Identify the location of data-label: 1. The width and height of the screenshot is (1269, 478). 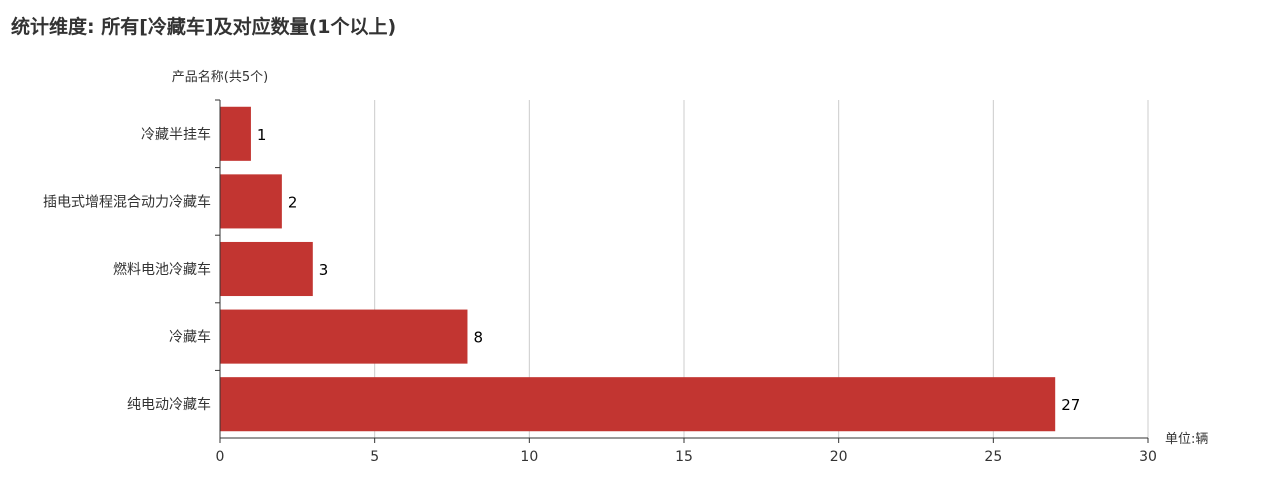
(262, 135).